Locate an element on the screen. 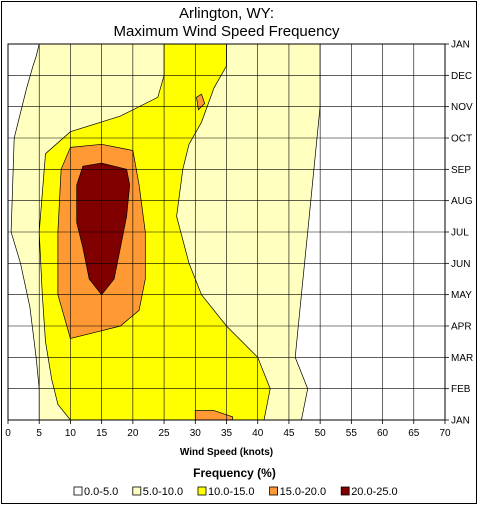 Image resolution: width=482 pixels, height=510 pixels. y-tick-label: JUL is located at coordinates (460, 233).